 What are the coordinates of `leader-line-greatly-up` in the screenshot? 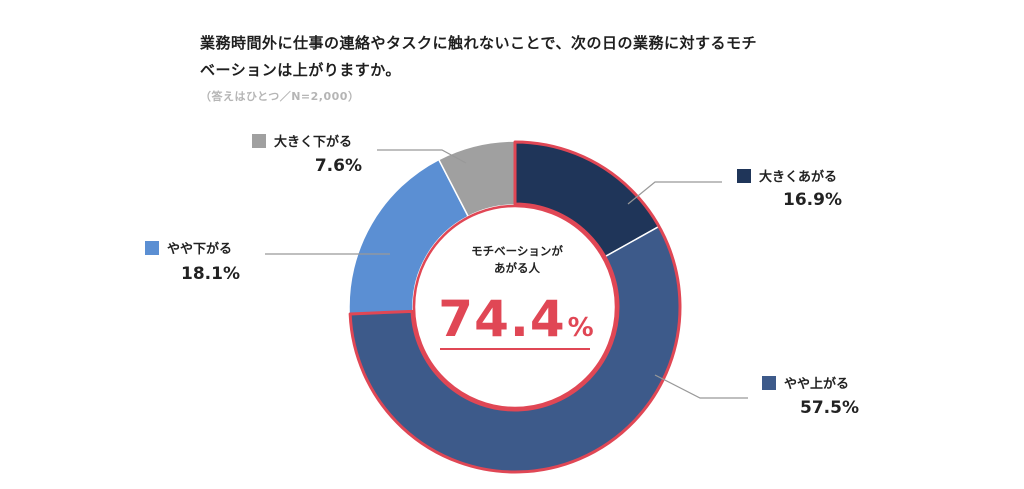 It's located at (674, 193).